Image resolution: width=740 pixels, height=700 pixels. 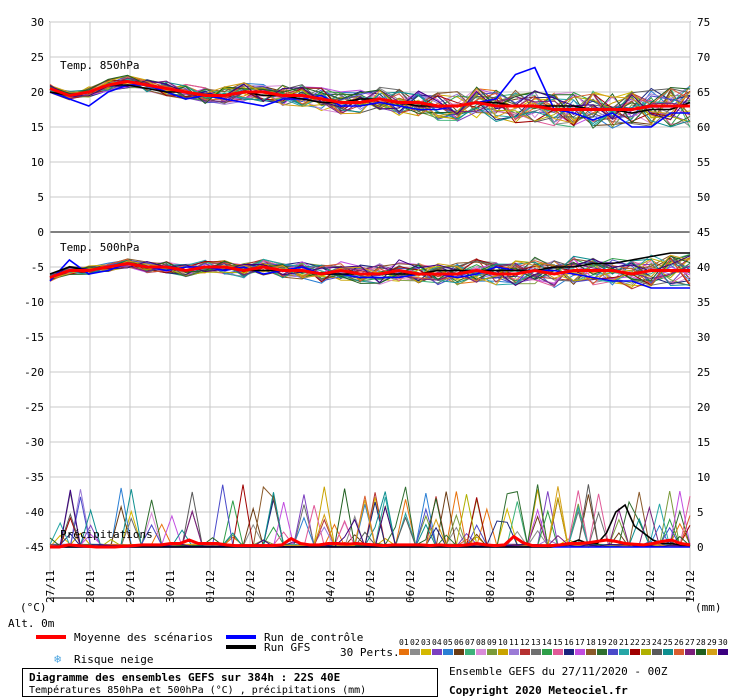 What do you see at coordinates (650, 586) in the screenshot?
I see `x-tick-label: 12/12` at bounding box center [650, 586].